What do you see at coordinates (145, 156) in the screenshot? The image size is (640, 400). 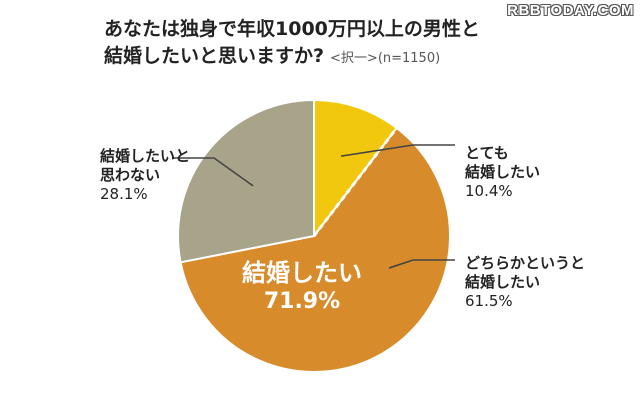 I see `label-not-want-line-1: 結婚したいと` at bounding box center [145, 156].